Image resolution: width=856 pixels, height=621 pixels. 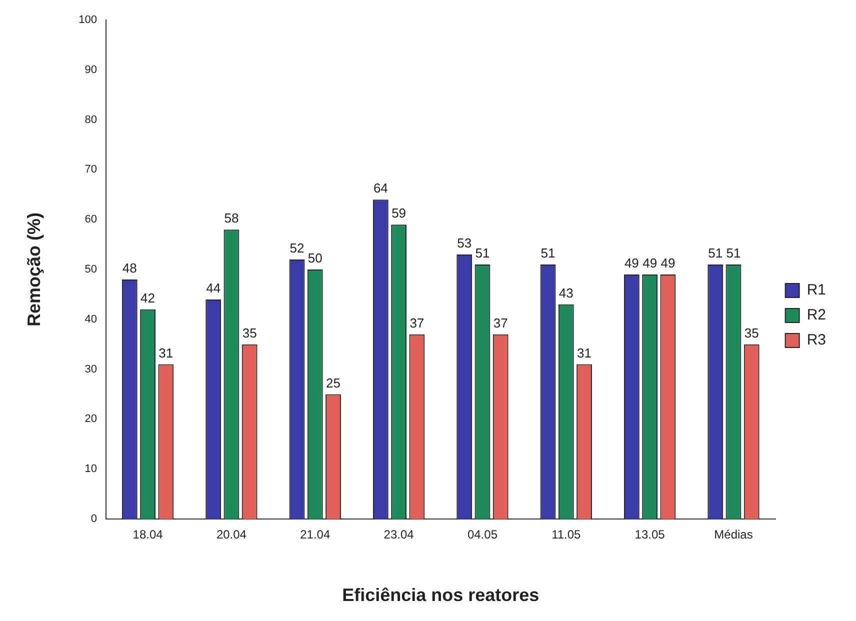 What do you see at coordinates (90, 120) in the screenshot?
I see `y-tick-label: 80` at bounding box center [90, 120].